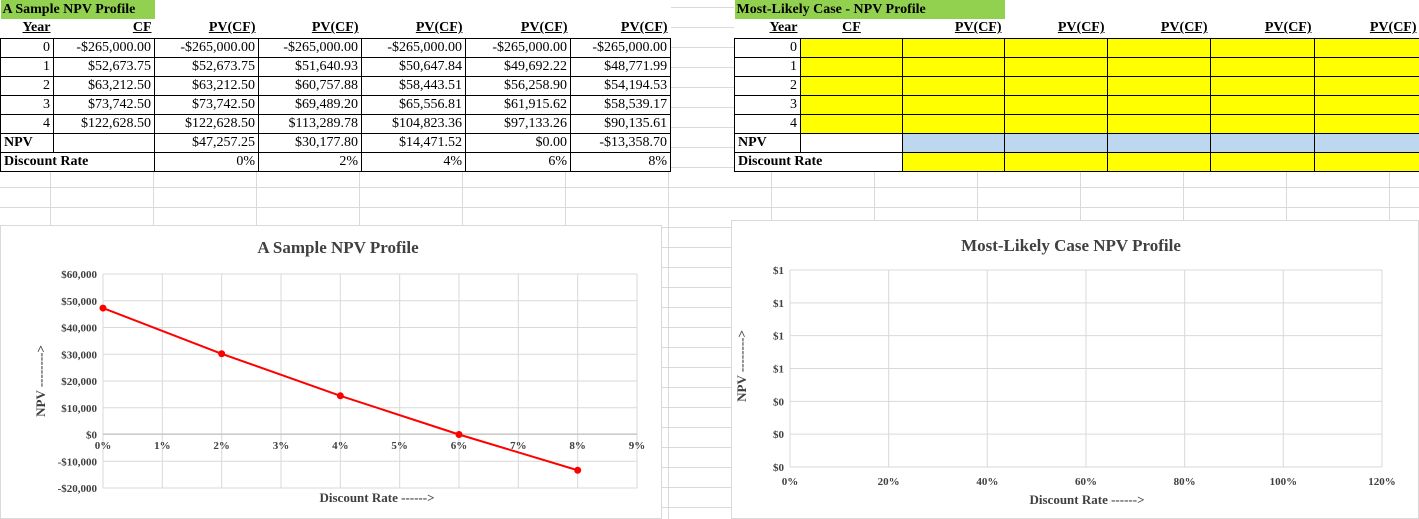  What do you see at coordinates (310, 161) in the screenshot?
I see `discount-rate-cell: 2%` at bounding box center [310, 161].